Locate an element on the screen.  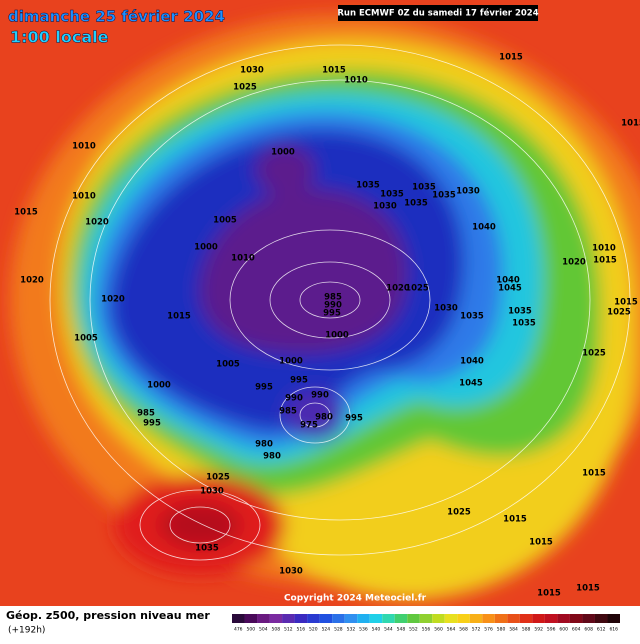
scale-label: 532 is located at coordinates (351, 630).